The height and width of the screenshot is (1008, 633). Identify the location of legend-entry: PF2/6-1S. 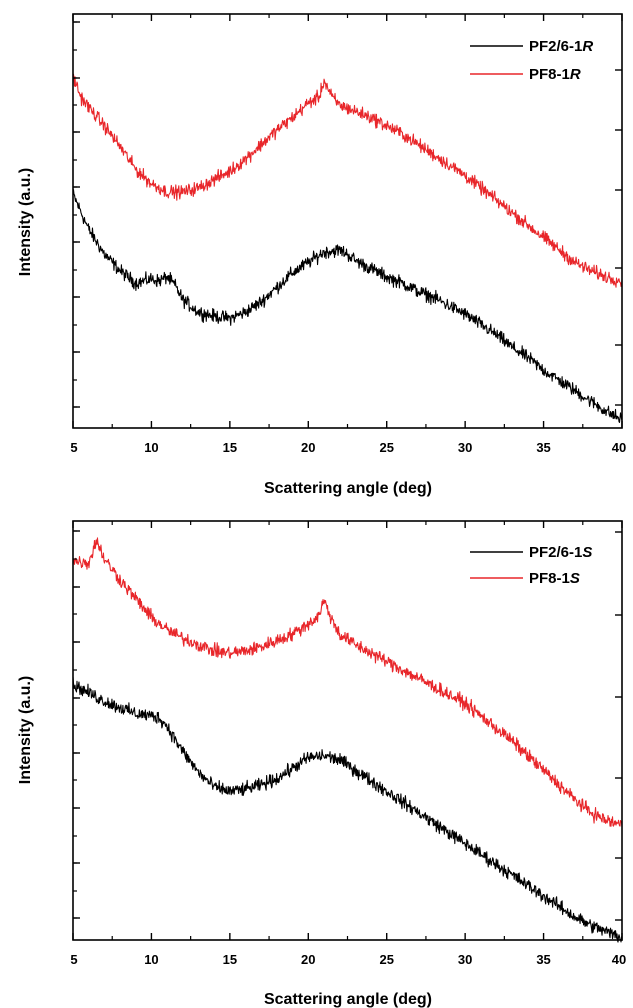
(560, 552).